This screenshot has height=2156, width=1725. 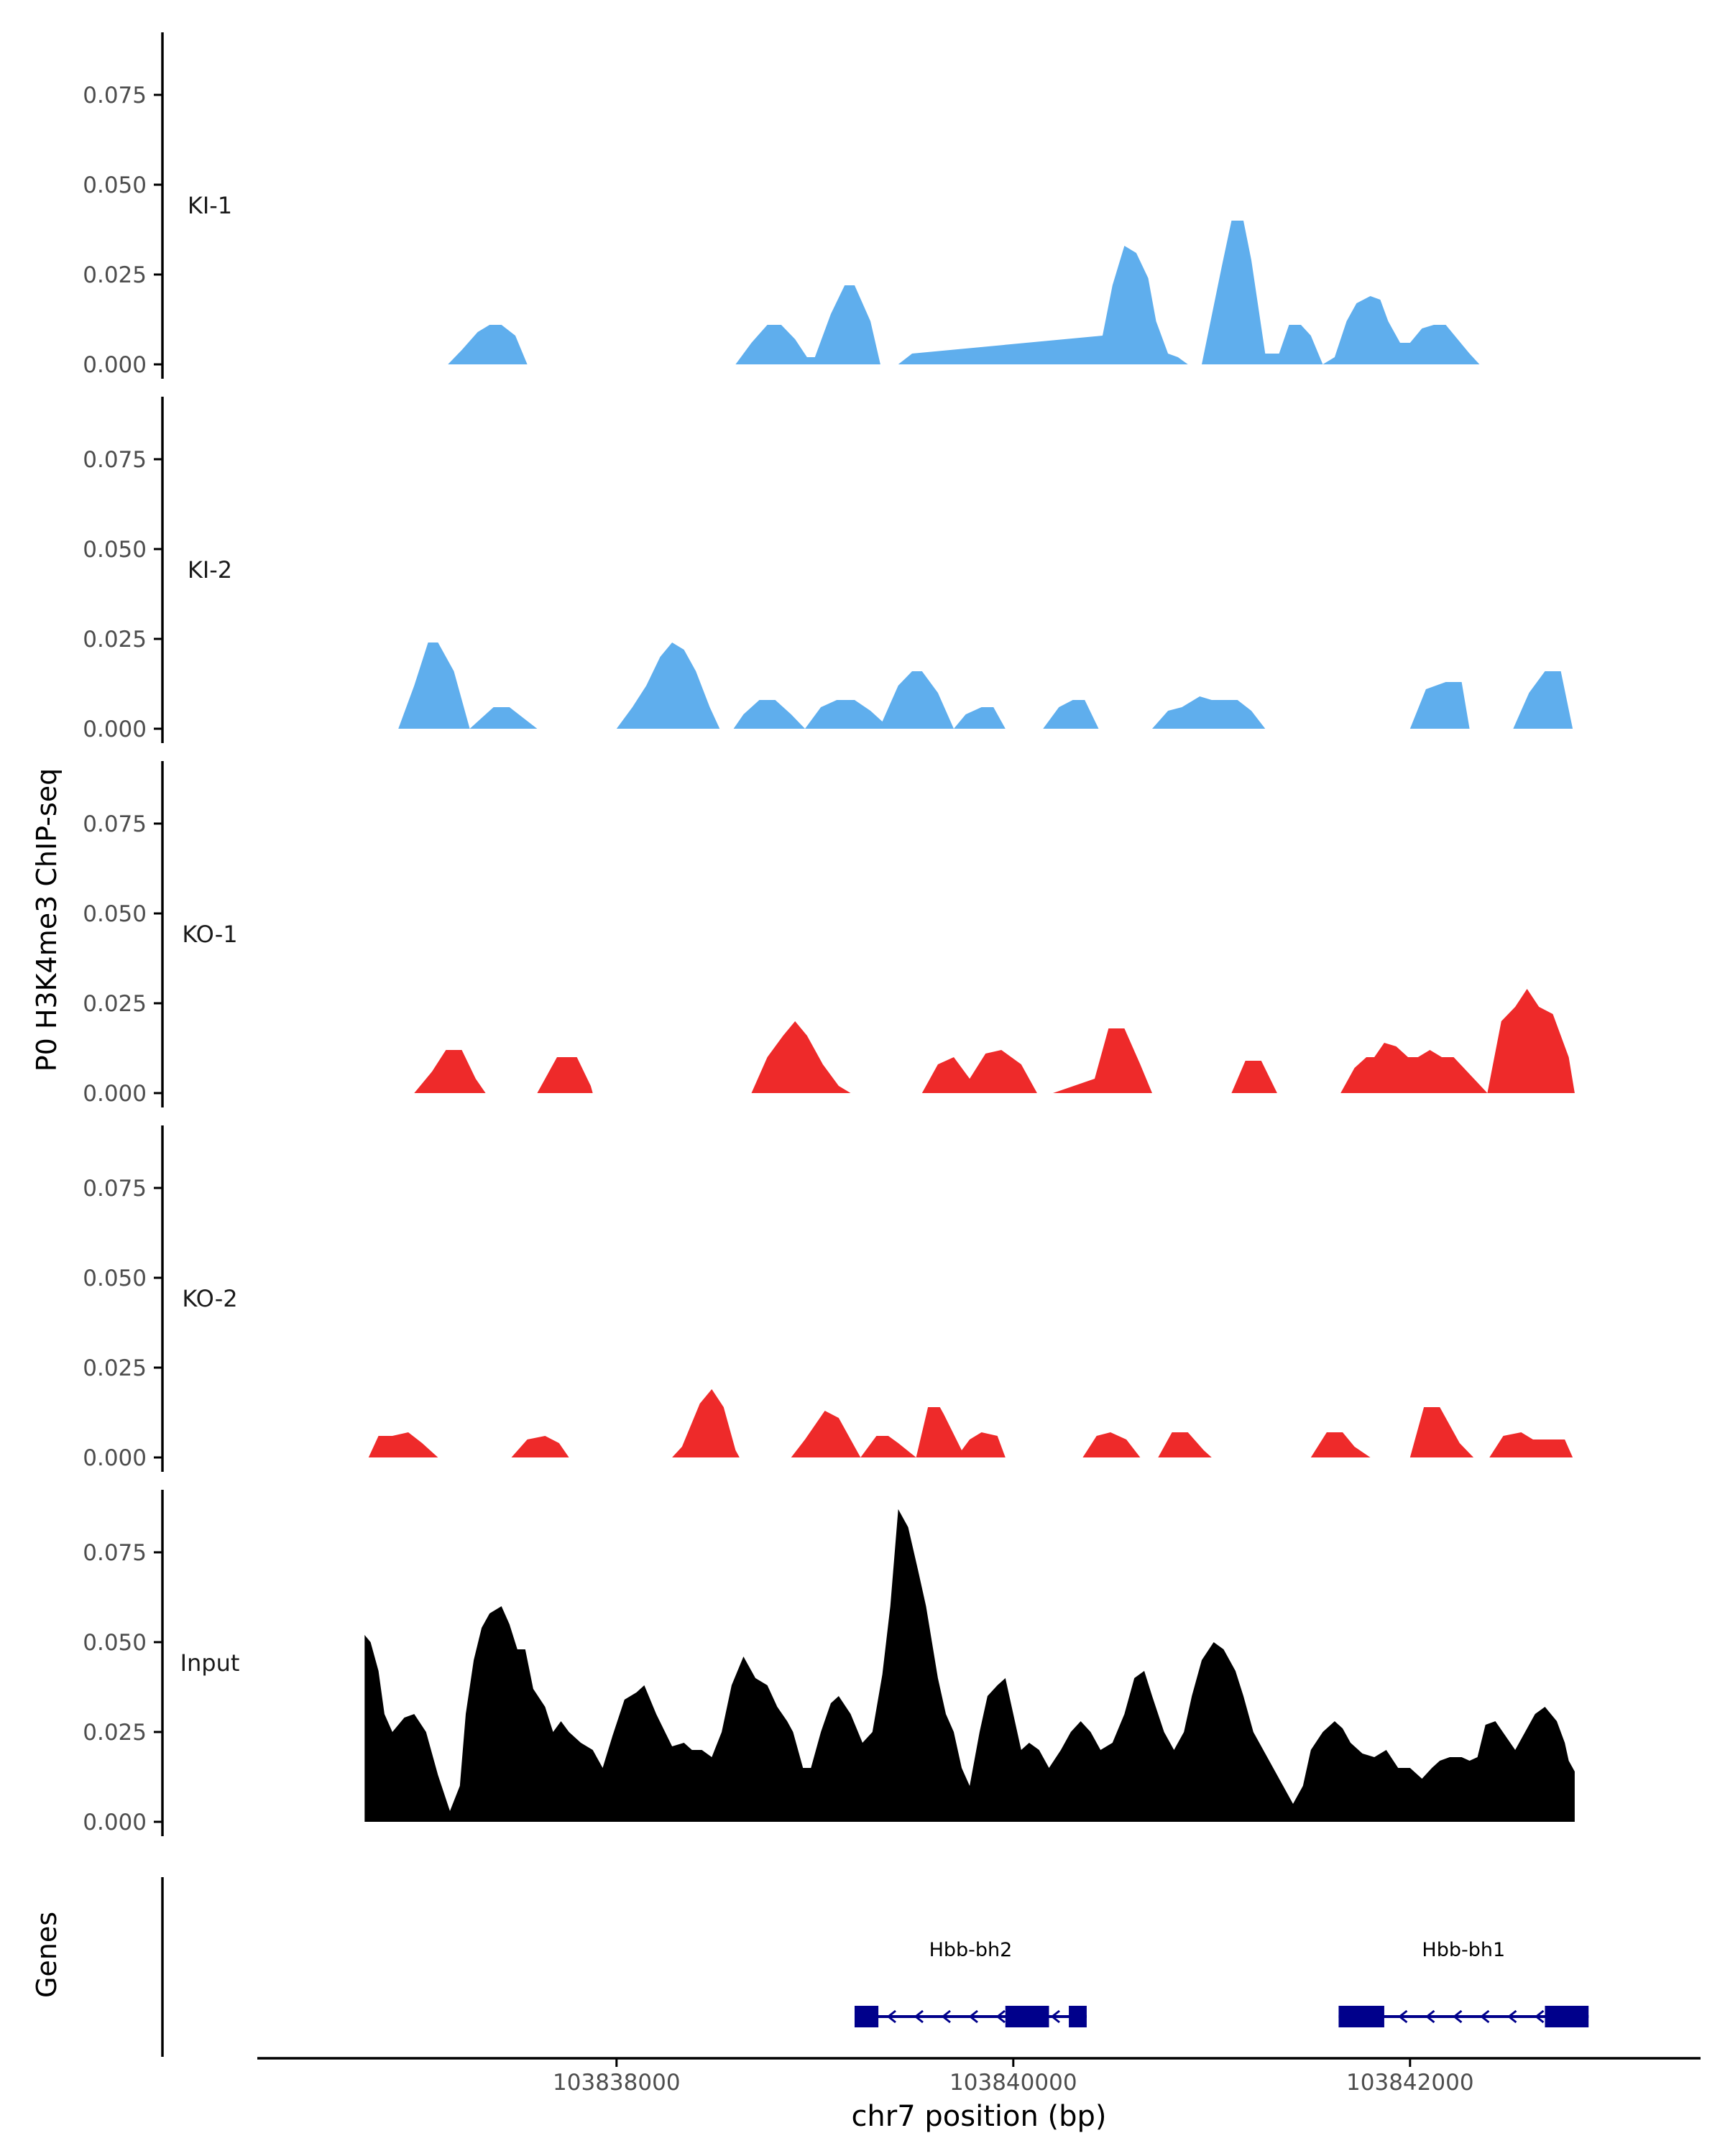 I want to click on x-tick-label: 103842000, so click(x=1410, y=2083).